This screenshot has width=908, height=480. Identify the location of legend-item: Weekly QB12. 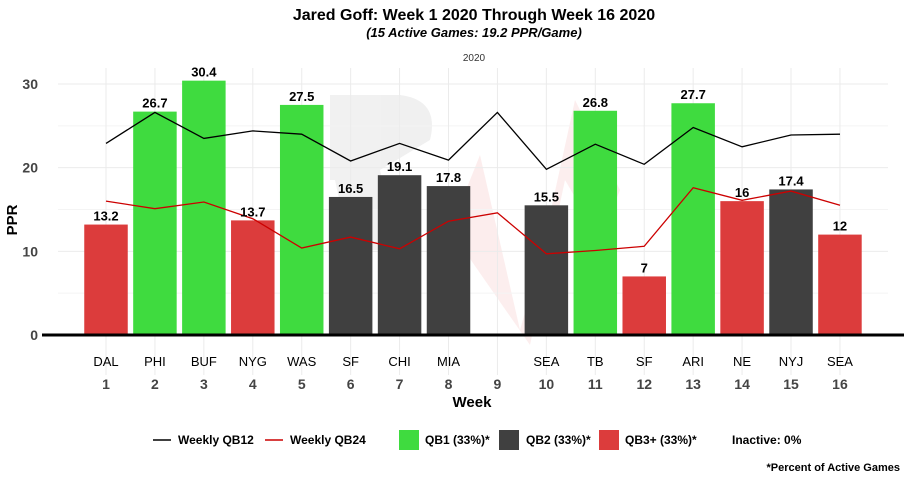
(203, 440).